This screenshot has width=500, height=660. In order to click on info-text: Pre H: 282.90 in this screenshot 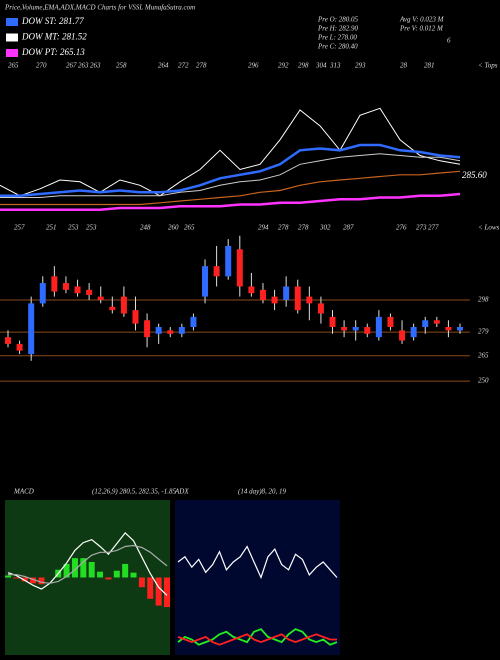, I will do `click(337, 29)`.